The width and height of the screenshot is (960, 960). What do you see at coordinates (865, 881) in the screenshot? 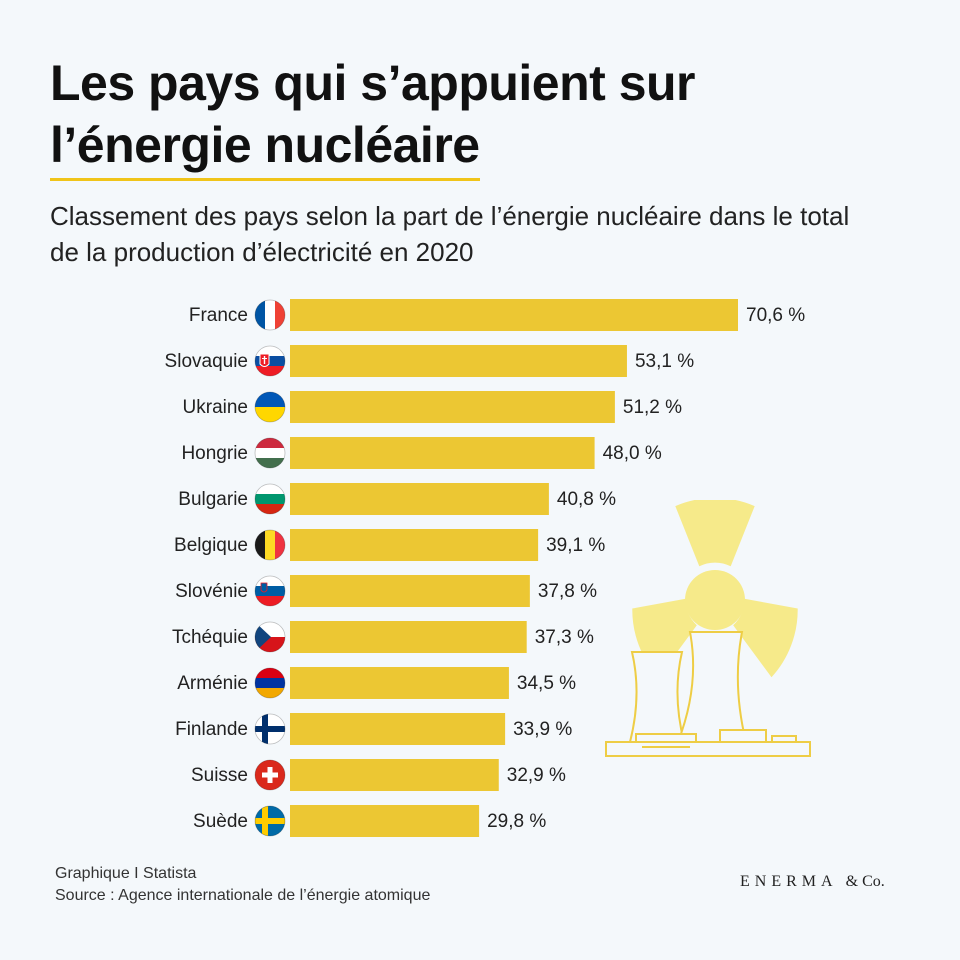
I see `brand-suffix: & Co.` at bounding box center [865, 881].